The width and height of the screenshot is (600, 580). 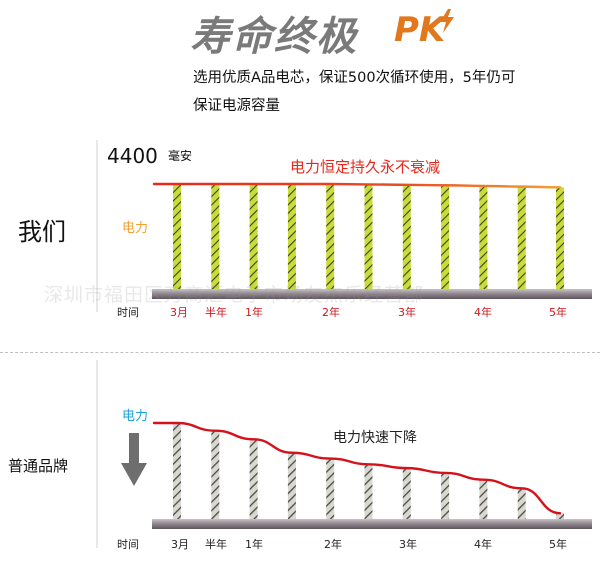 I want to click on subtitle-line-2: 保证电源容量, so click(x=236, y=106).